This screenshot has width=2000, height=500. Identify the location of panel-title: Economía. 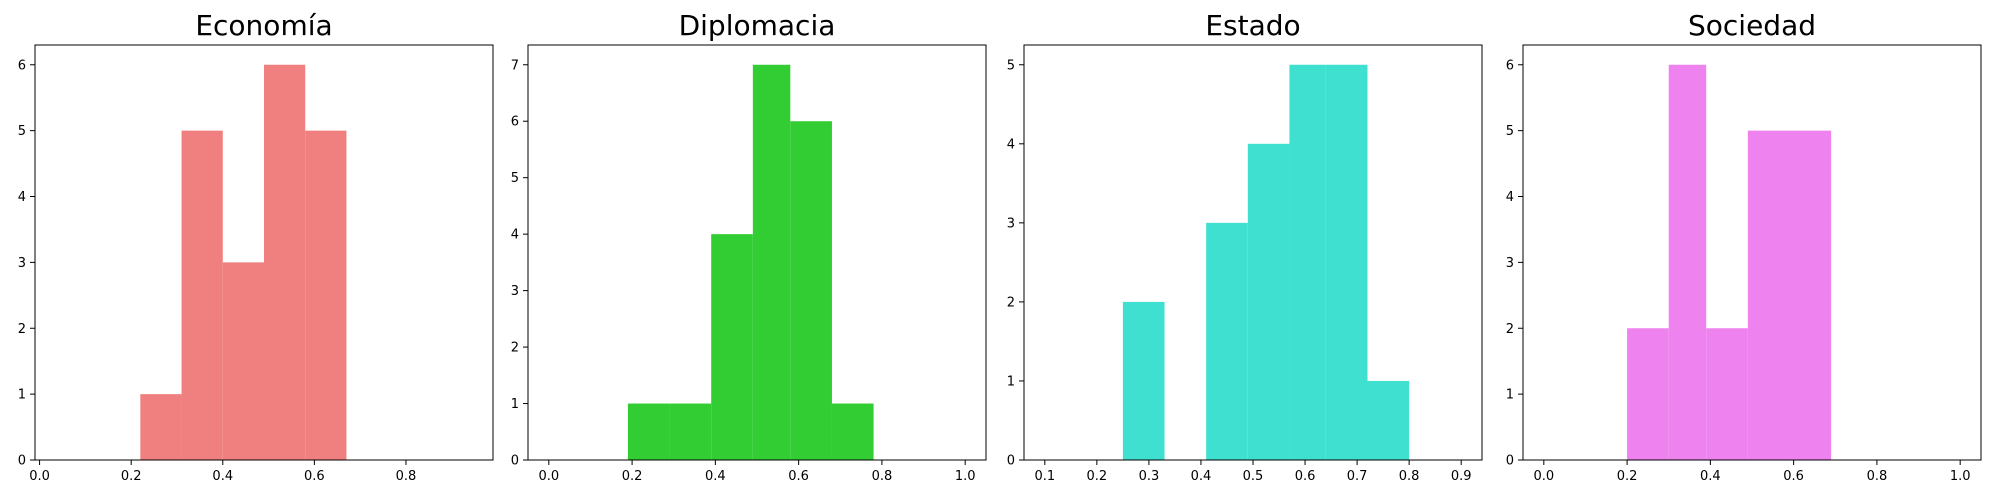
(263, 25).